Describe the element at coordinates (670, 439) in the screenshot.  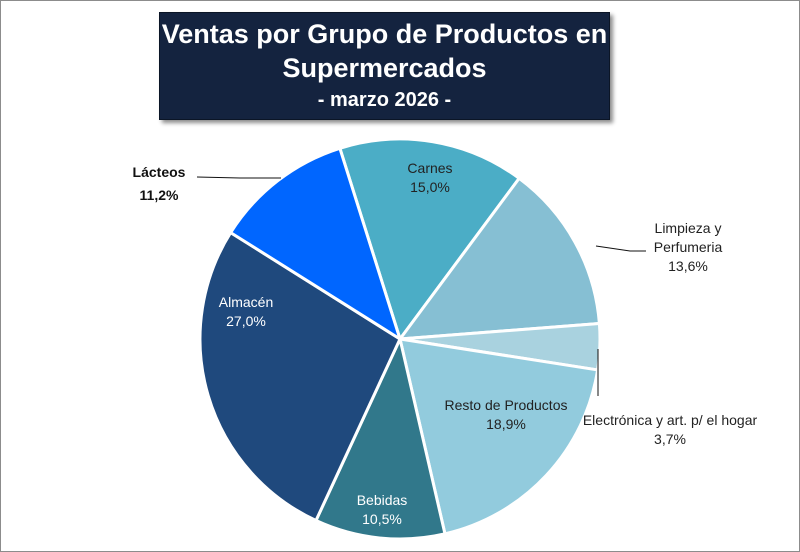
I see `slice-value-electr-nica-y-art-p-el-hogar: 3,7%` at that location.